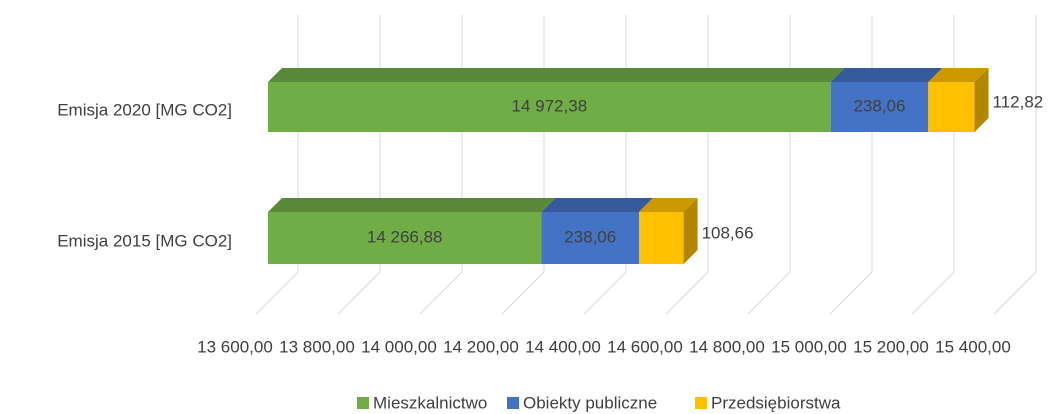 The height and width of the screenshot is (414, 1062). What do you see at coordinates (399, 346) in the screenshot?
I see `x-tick-label: 14 000,00` at bounding box center [399, 346].